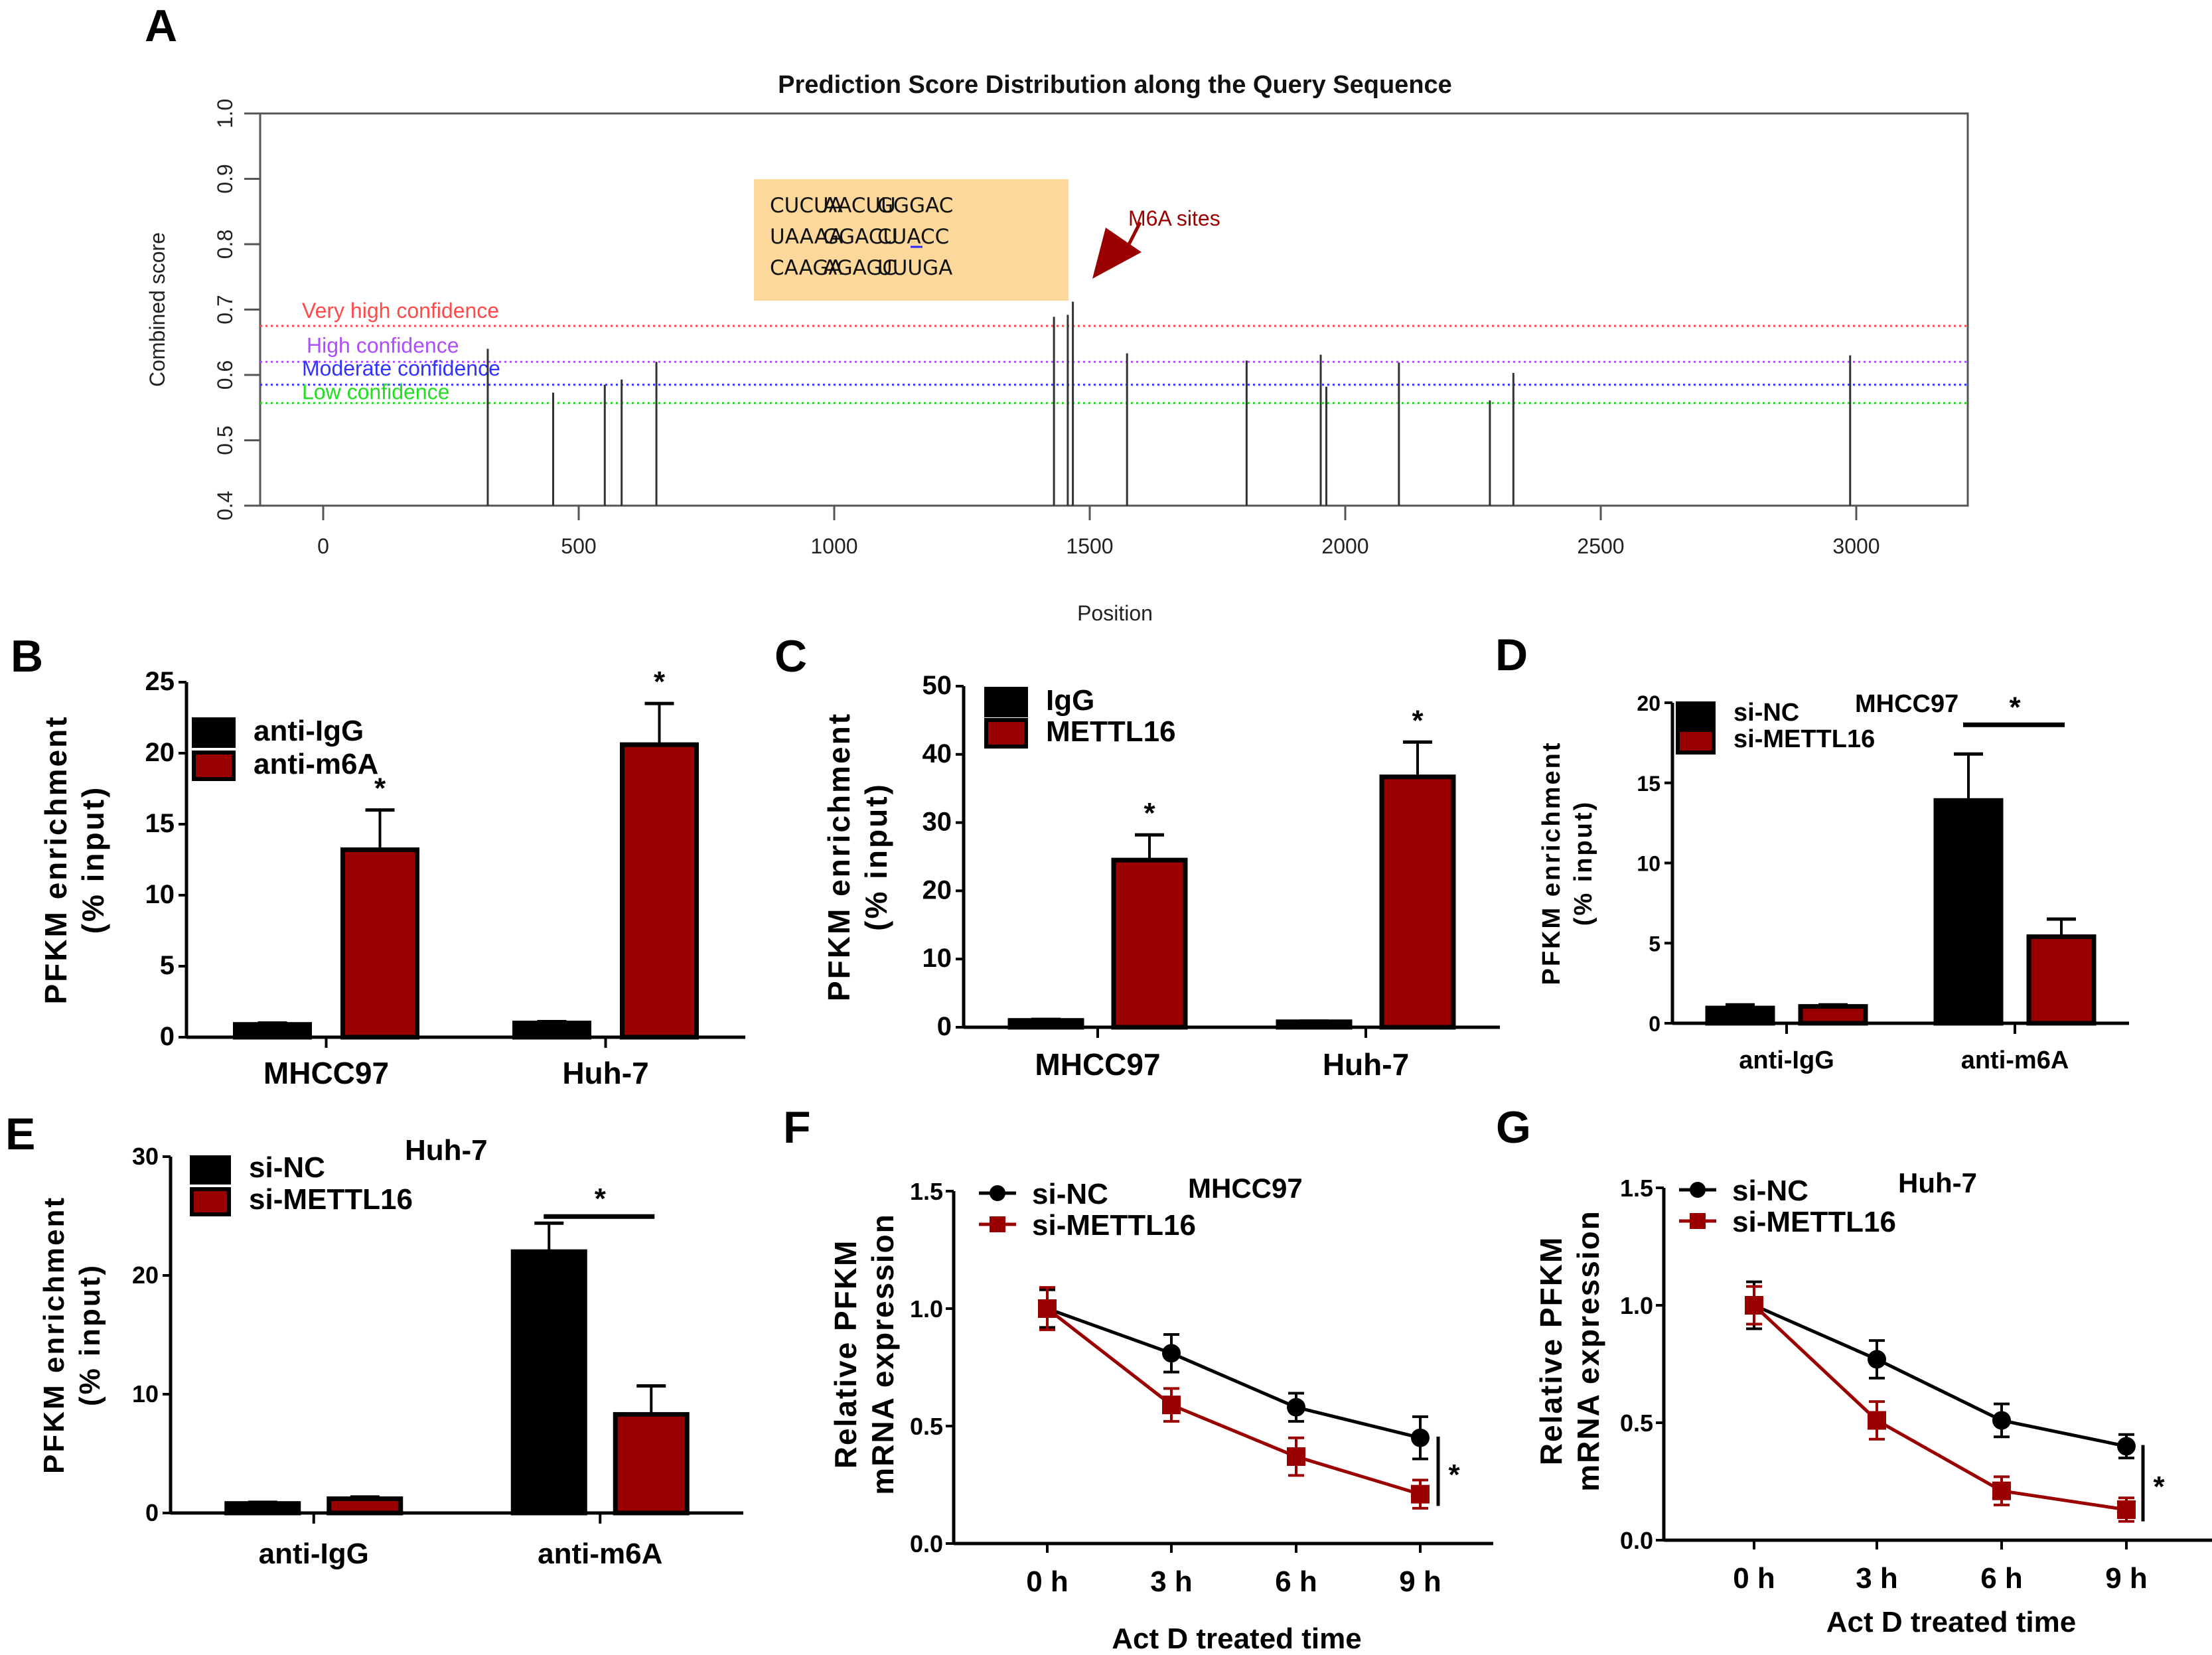 The height and width of the screenshot is (1655, 2212). I want to click on x-tick-label: anti-IgG, so click(1786, 1060).